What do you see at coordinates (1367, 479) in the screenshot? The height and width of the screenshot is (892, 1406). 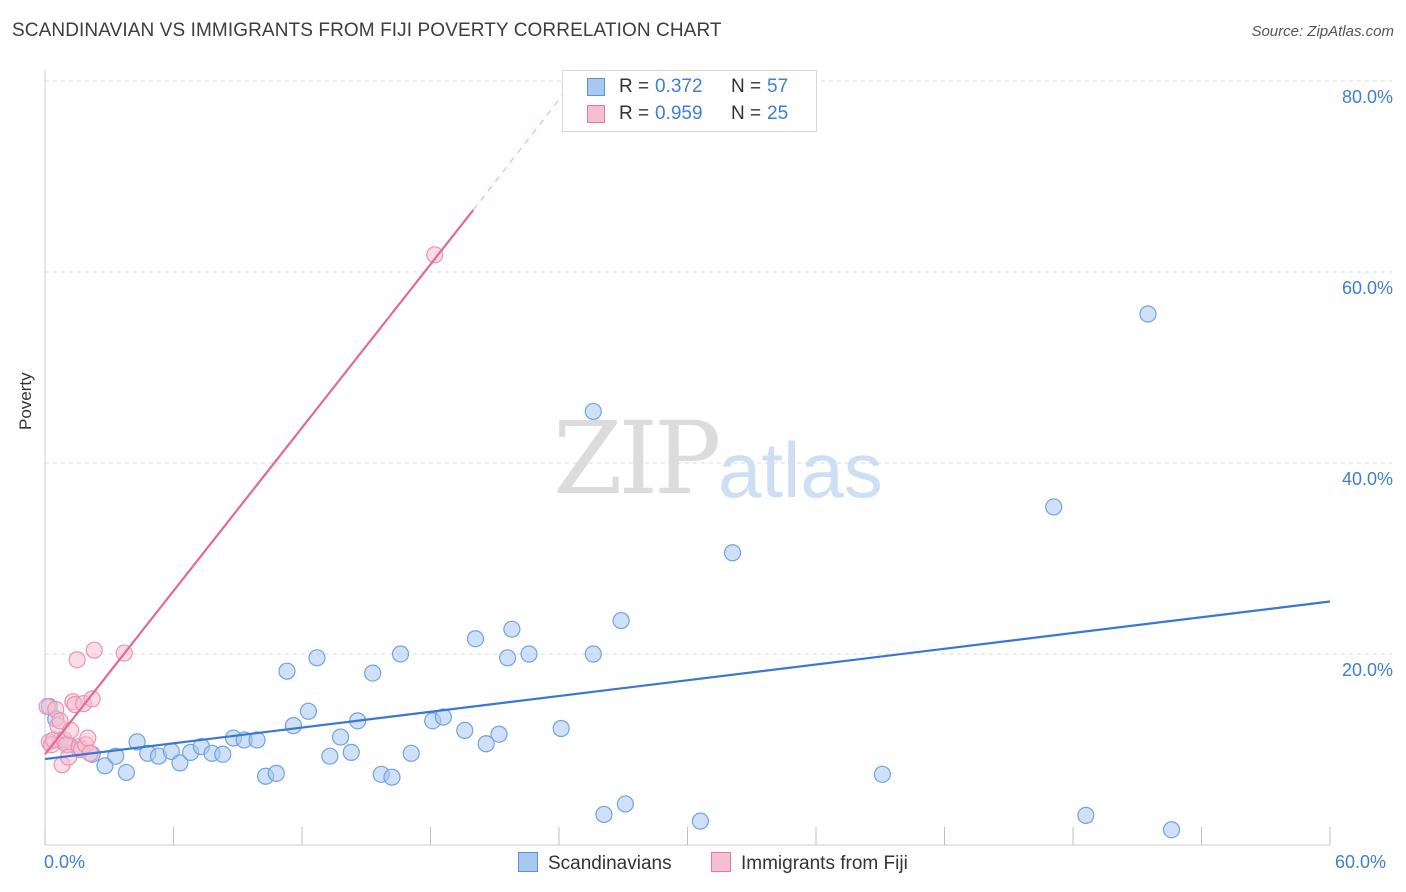 I see `y-tick-label: 40.0%` at bounding box center [1367, 479].